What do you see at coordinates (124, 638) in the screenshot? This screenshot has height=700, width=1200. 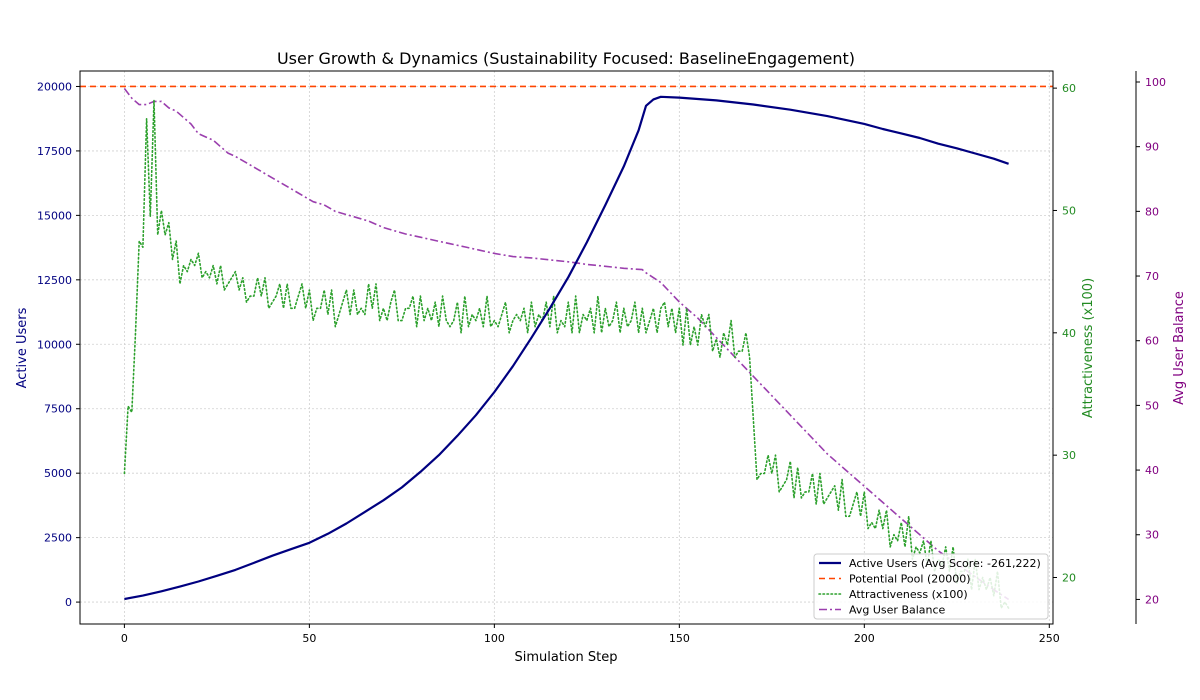 I see `x-tick-label-0: 0` at bounding box center [124, 638].